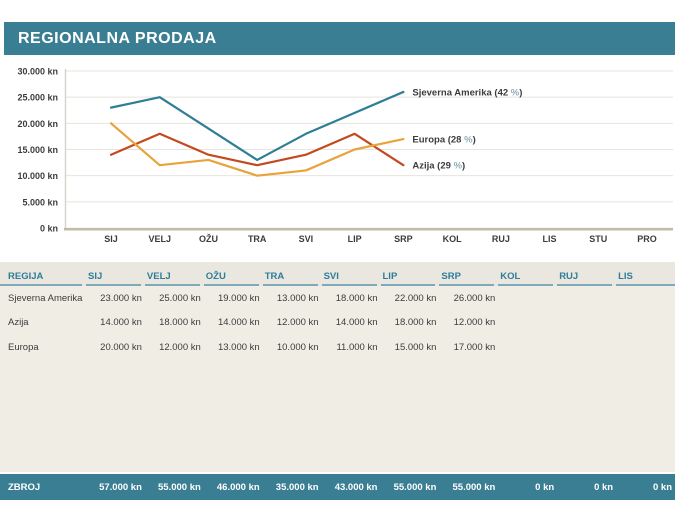 The image size is (675, 520). What do you see at coordinates (647, 239) in the screenshot?
I see `x-axis-tick-label: PRO` at bounding box center [647, 239].